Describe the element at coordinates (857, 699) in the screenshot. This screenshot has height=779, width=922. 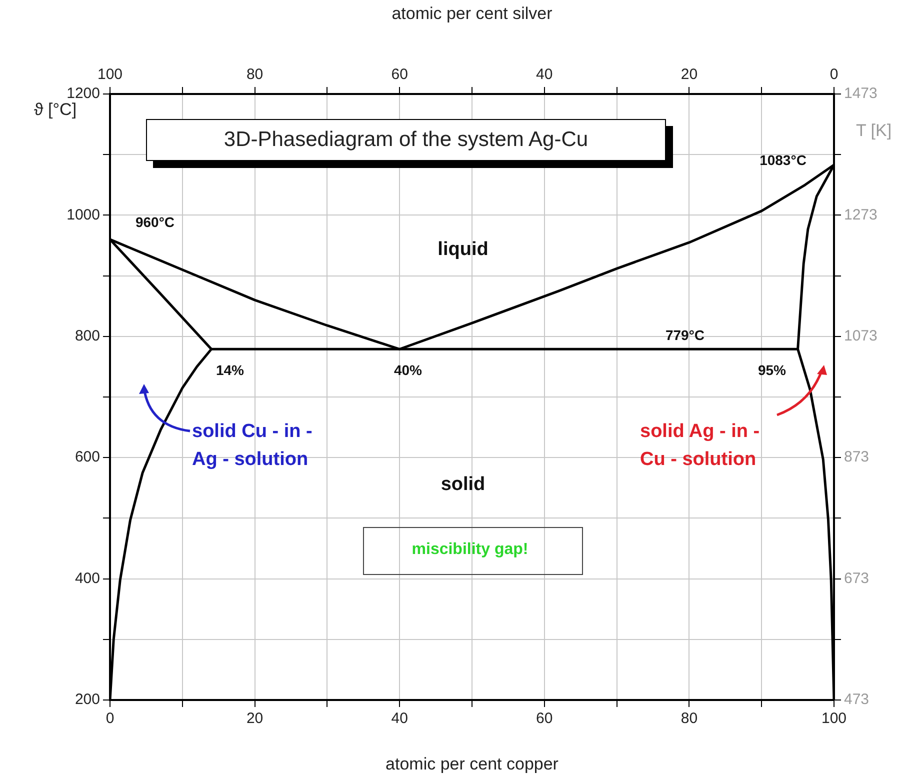
I see `y2-tick-label: 473` at that location.